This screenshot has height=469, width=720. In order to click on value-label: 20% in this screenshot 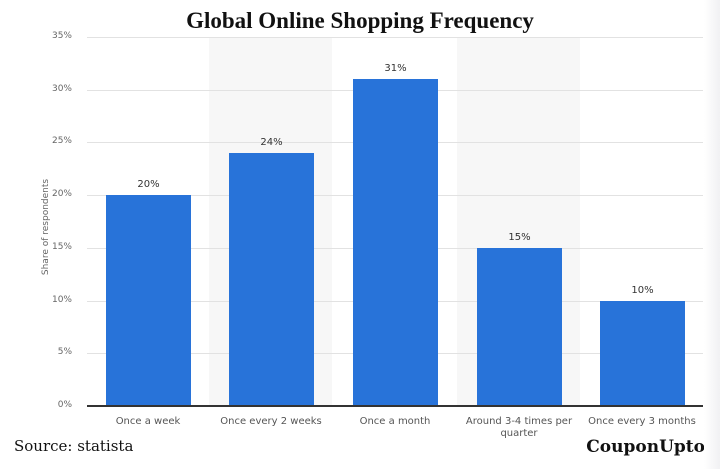, I will do `click(148, 185)`.